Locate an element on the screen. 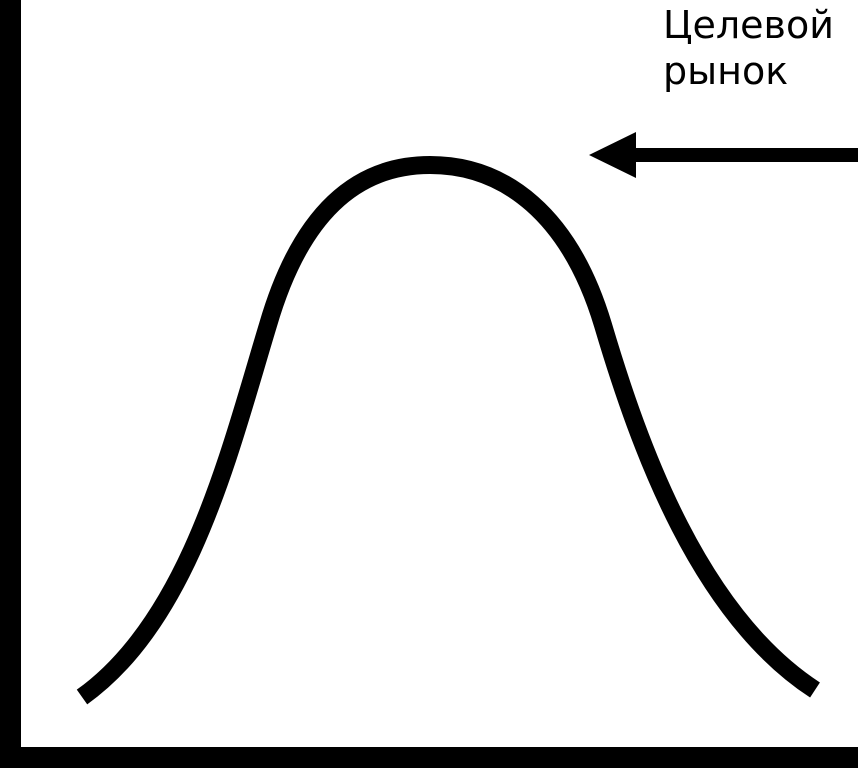  x-axis-line is located at coordinates (429, 757).